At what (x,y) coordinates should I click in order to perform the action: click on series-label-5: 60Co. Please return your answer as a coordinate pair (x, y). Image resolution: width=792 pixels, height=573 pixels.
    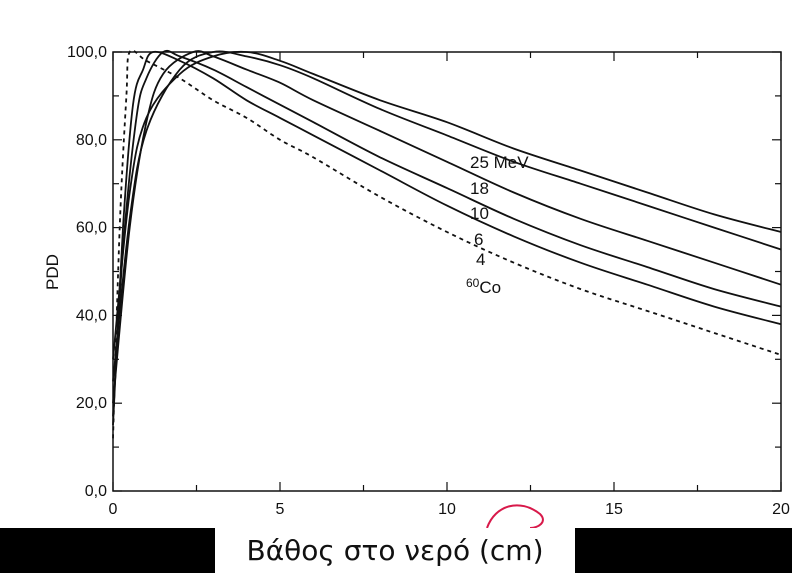
    Looking at the image, I should click on (483, 286).